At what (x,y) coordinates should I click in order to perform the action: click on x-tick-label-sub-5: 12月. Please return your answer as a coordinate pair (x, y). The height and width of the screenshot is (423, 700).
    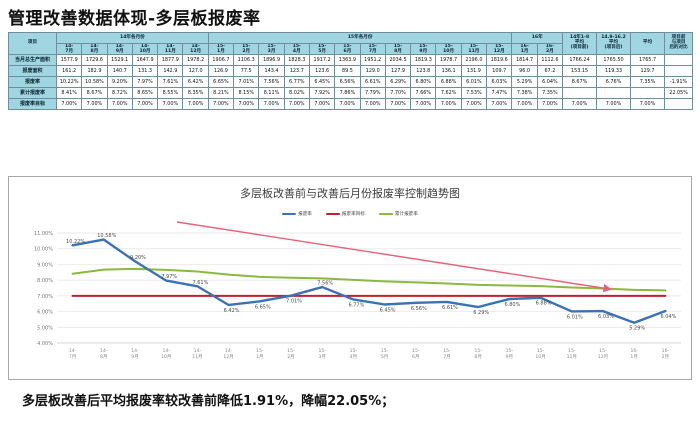
    Looking at the image, I should click on (228, 357).